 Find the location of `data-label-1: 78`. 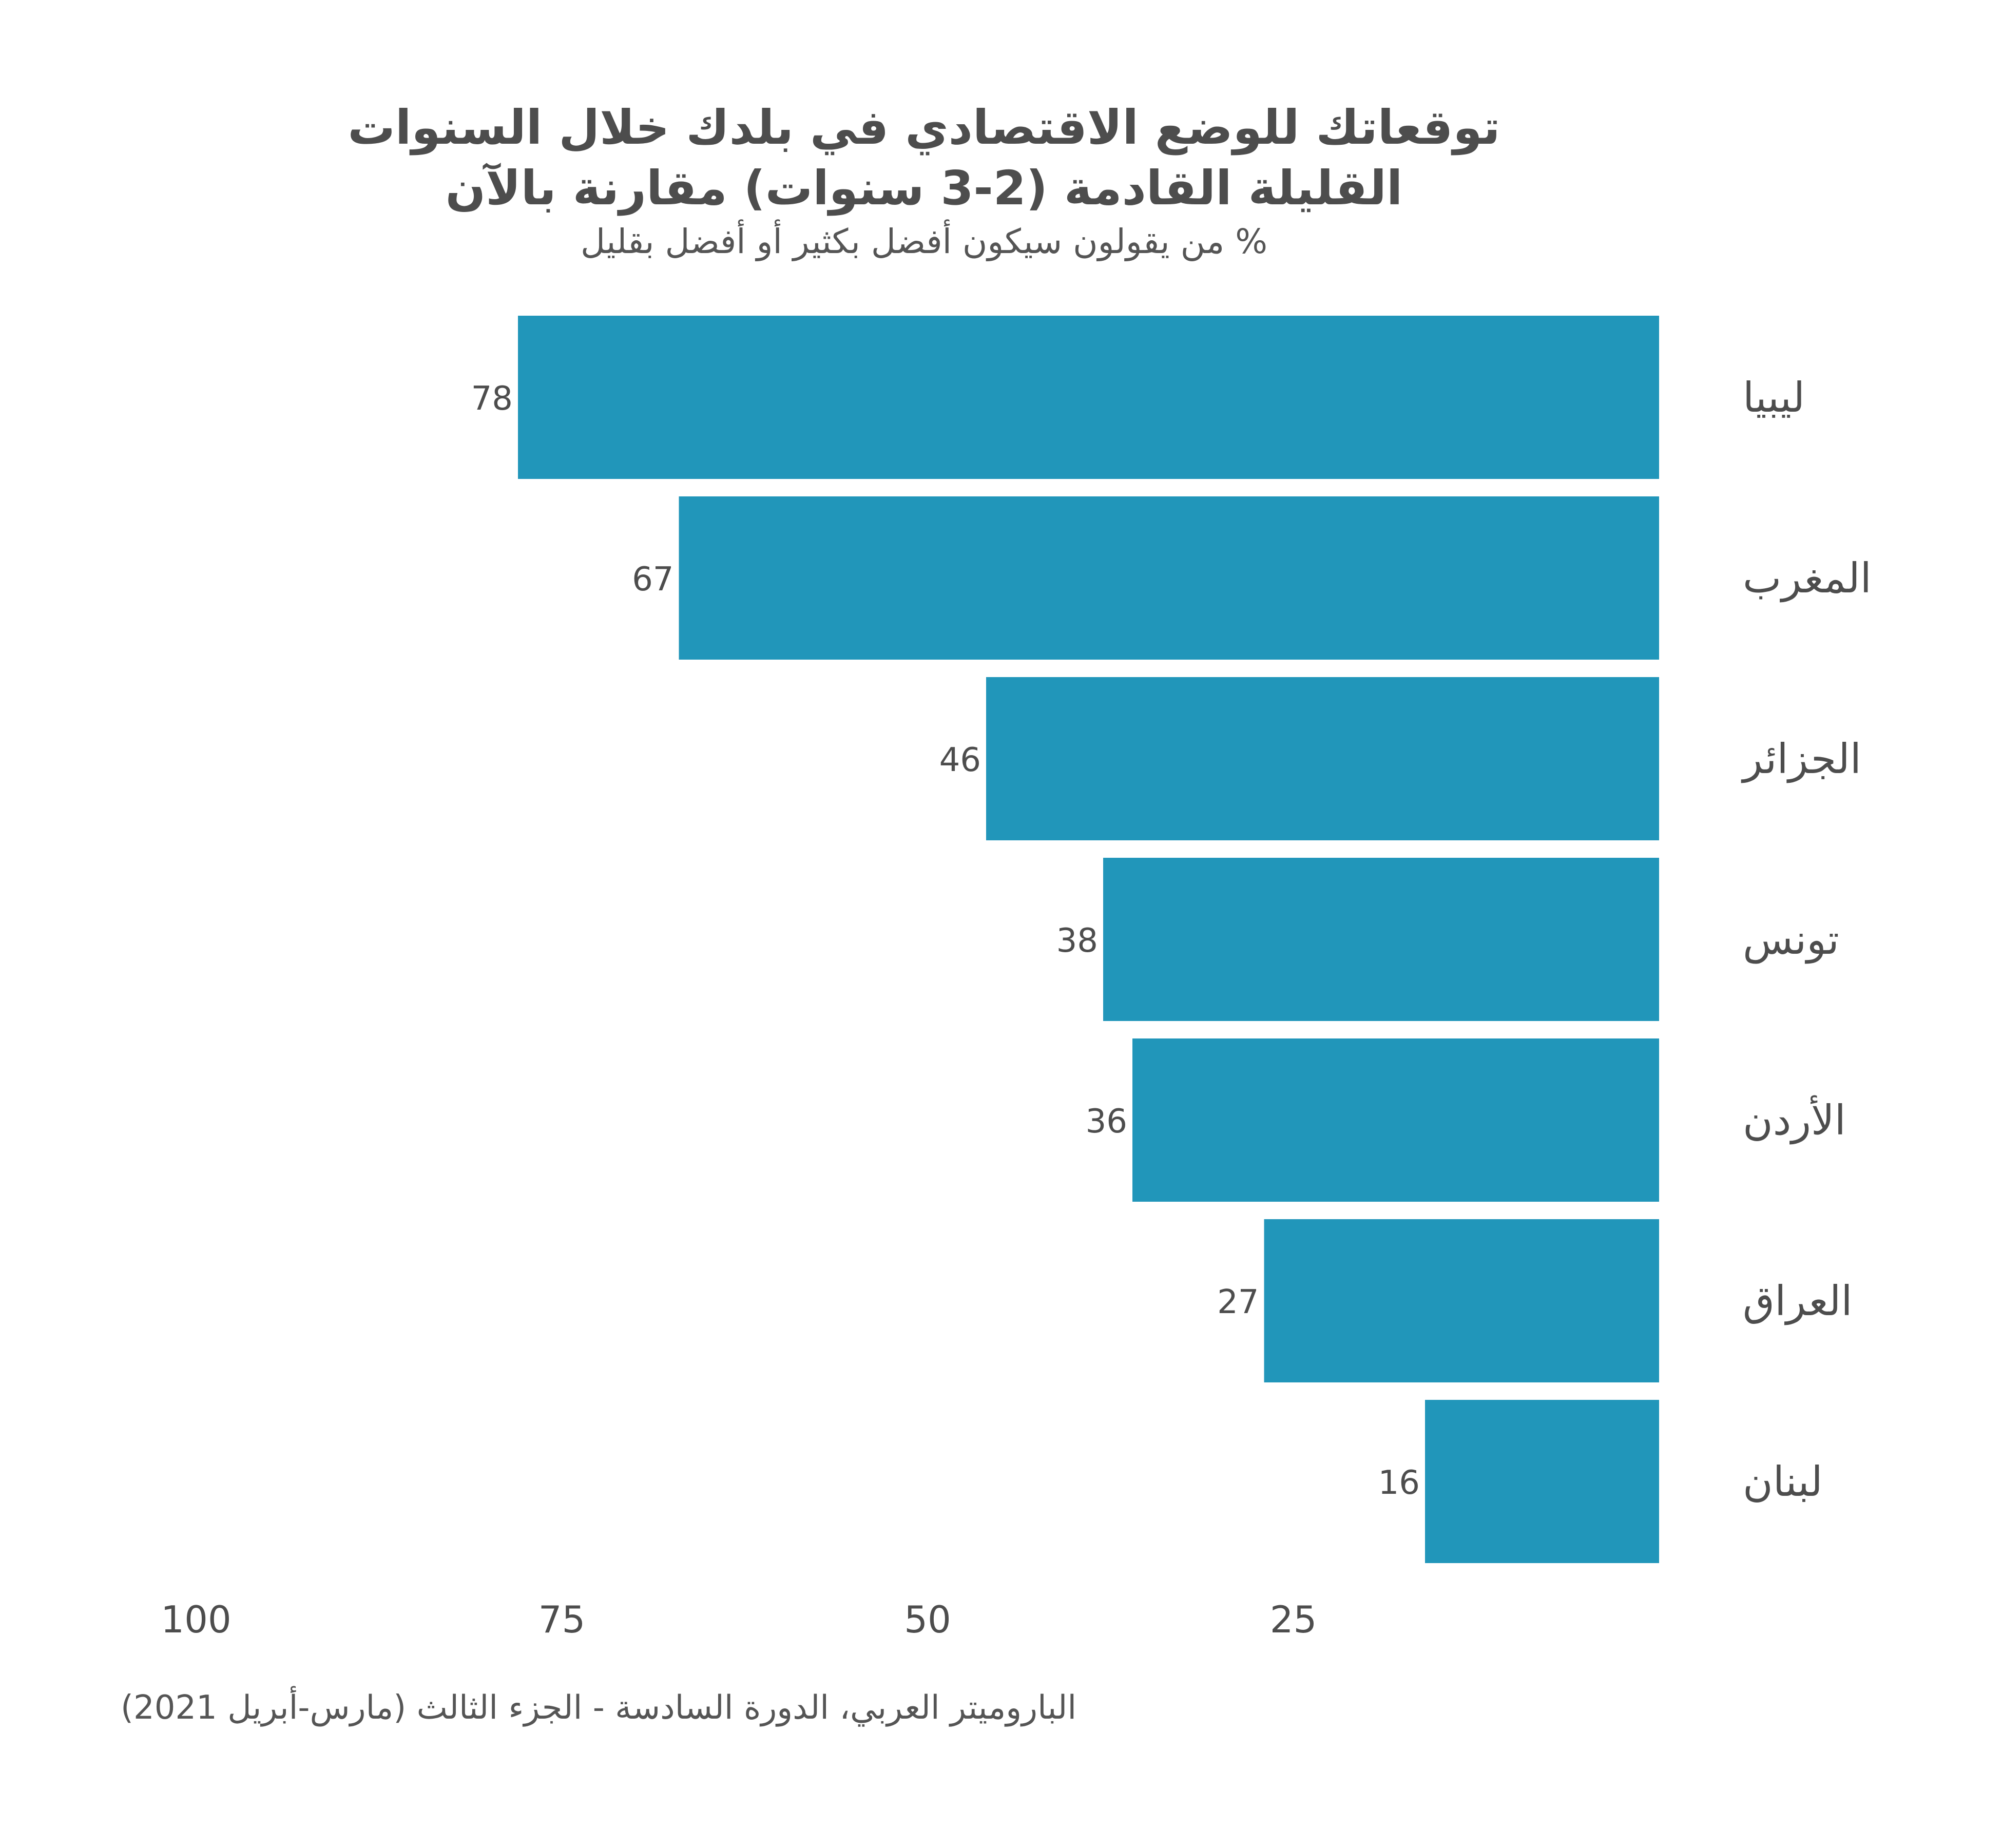

data-label-1: 78 is located at coordinates (492, 399).